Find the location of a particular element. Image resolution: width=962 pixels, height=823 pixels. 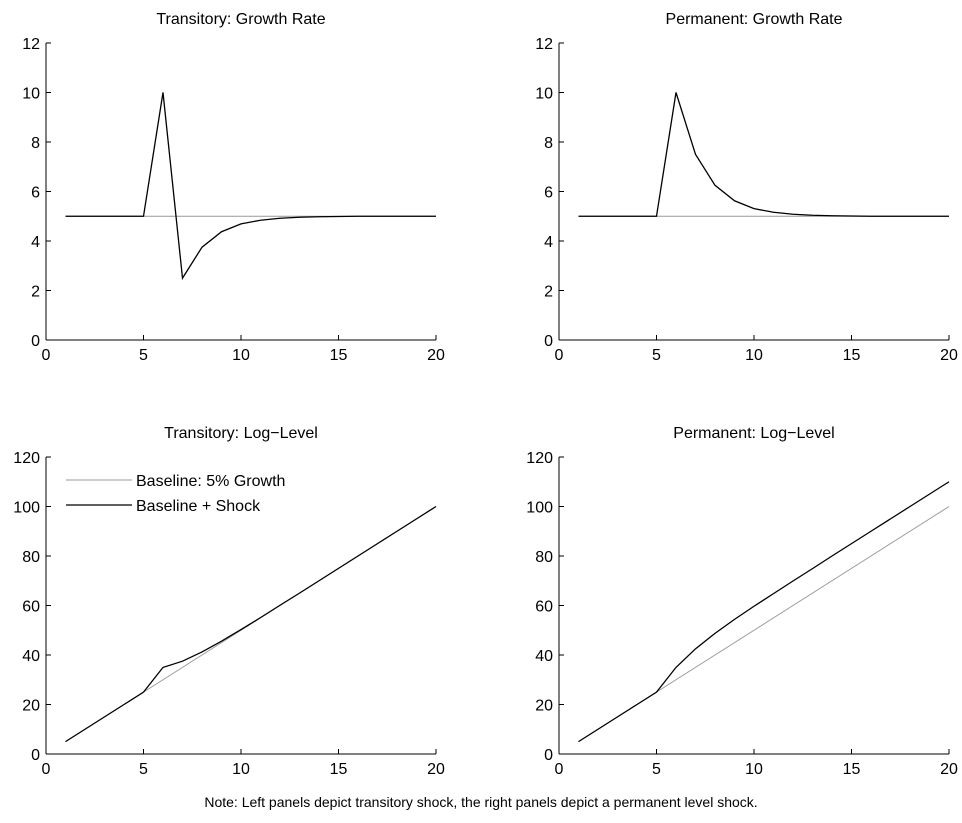

legend: Baseline: 5% Growth Baseline + Shock is located at coordinates (175, 494).